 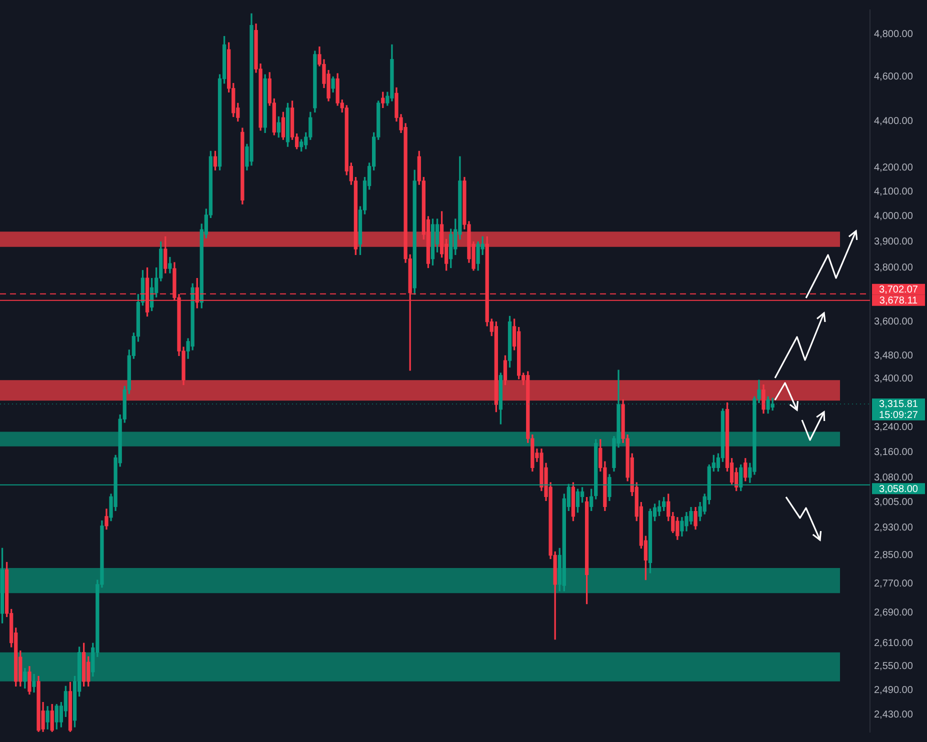 What do you see at coordinates (894, 356) in the screenshot?
I see `y-tick-label: 3,480.00` at bounding box center [894, 356].